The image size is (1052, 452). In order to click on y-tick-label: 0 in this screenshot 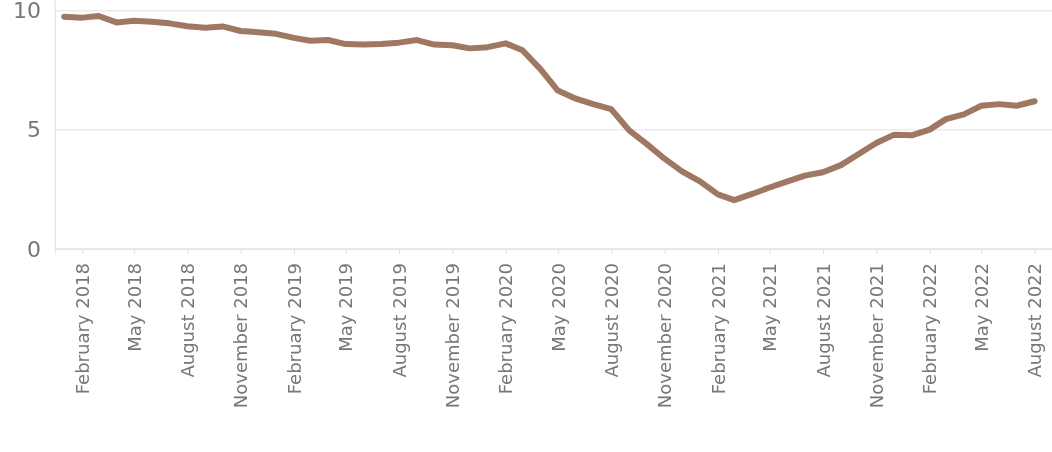, I will do `click(34, 249)`.